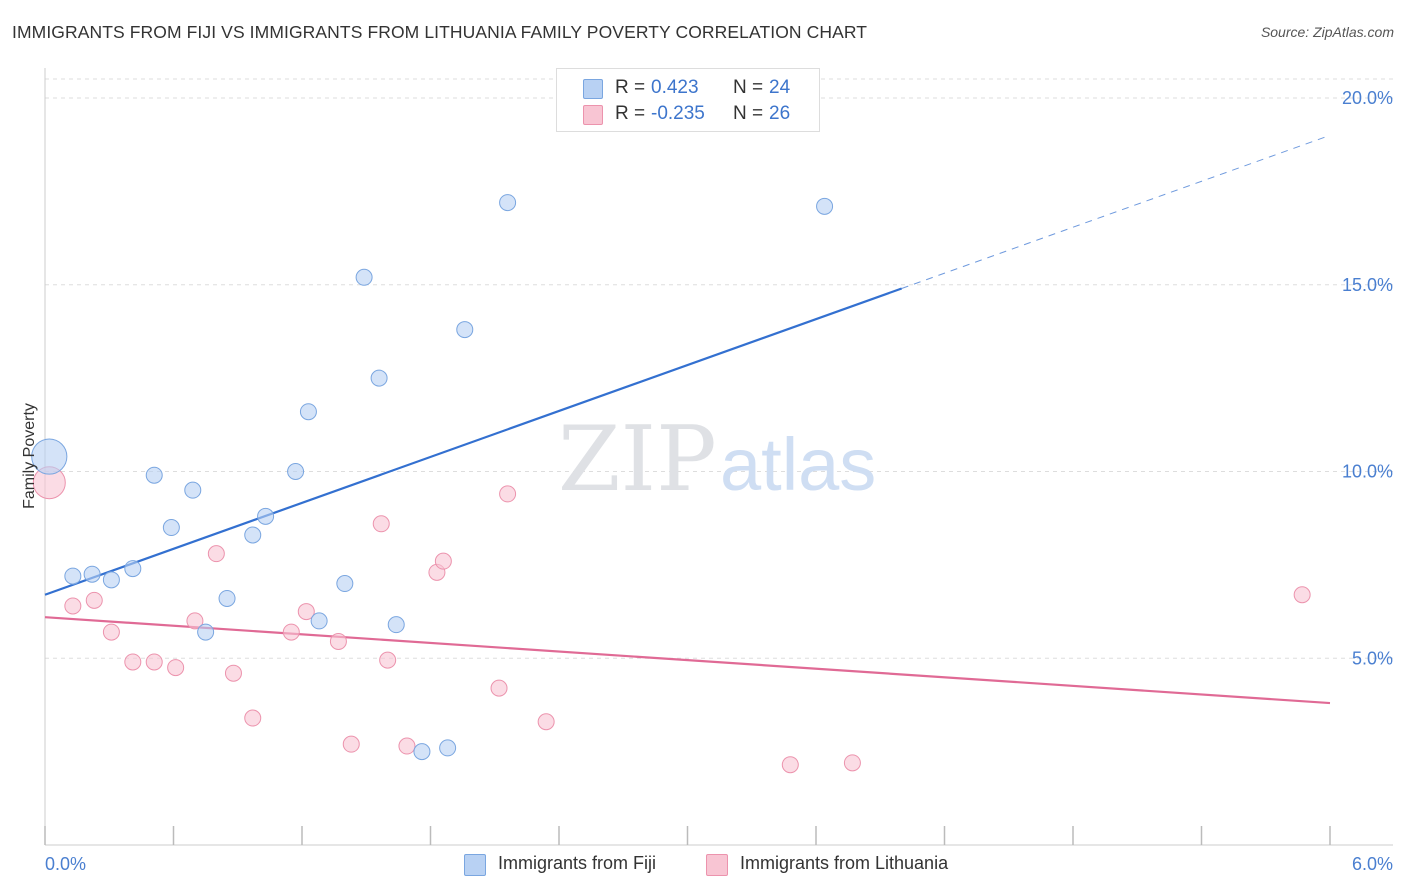 Image resolution: width=1406 pixels, height=892 pixels. What do you see at coordinates (798, 464) in the screenshot?
I see `watermark-atlas: atlas` at bounding box center [798, 464].